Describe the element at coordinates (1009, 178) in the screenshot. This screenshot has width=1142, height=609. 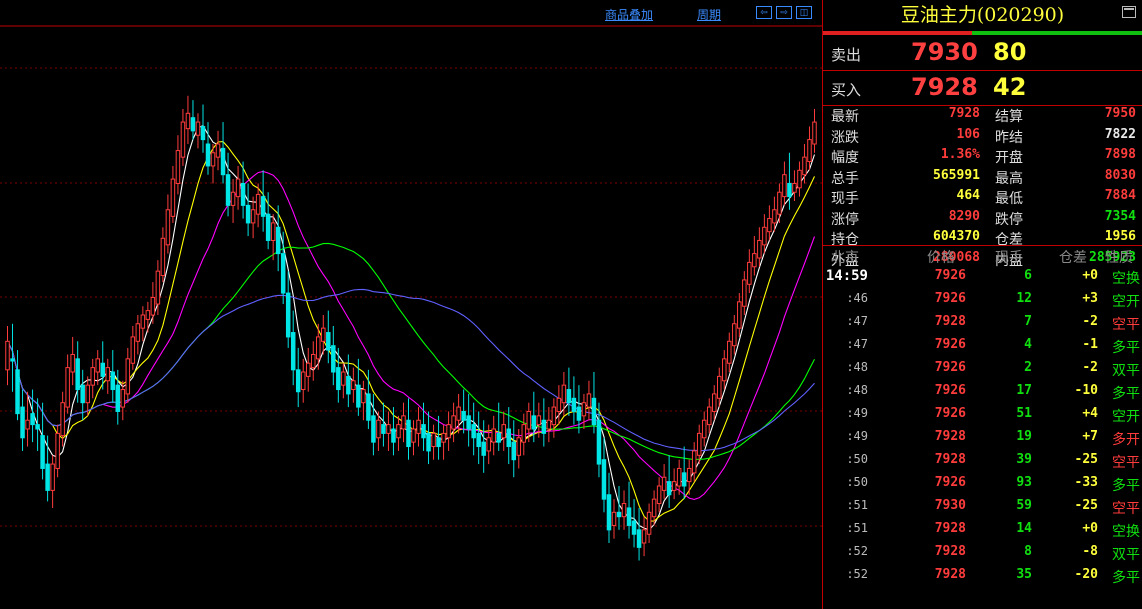
I see `stat-label: 最高` at that location.